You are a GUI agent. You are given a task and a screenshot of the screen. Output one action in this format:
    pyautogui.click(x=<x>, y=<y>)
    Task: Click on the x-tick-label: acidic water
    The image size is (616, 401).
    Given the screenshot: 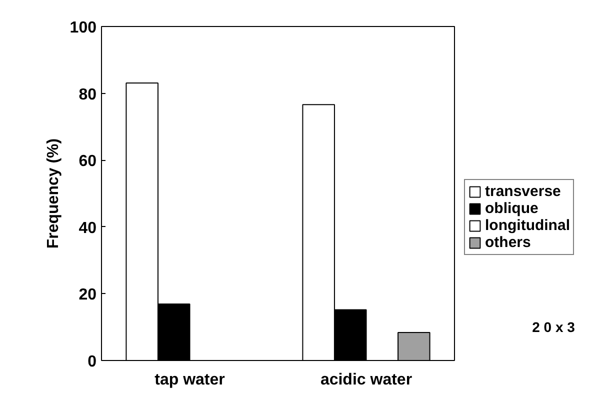 What is the action you would take?
    pyautogui.click(x=366, y=380)
    